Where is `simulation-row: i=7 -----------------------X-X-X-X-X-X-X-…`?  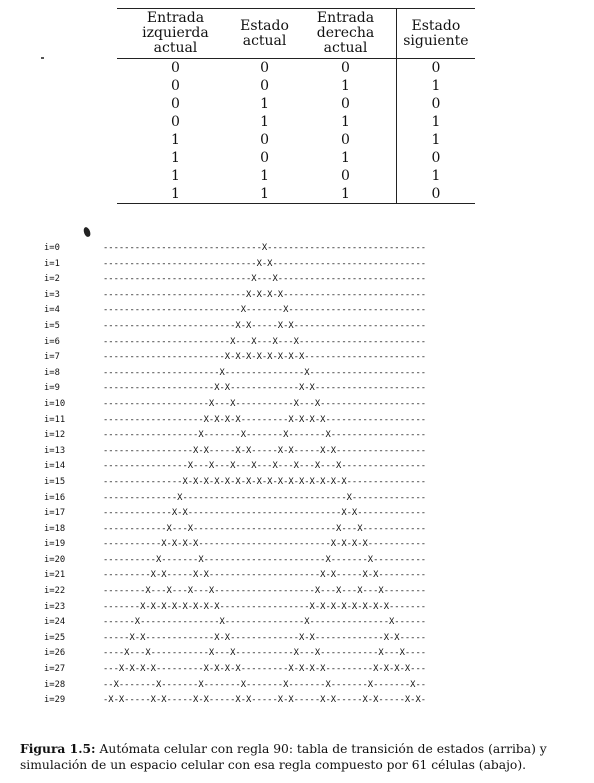 simulation-row: i=7 -----------------------X-X-X-X-X-X-X-… is located at coordinates (235, 358).